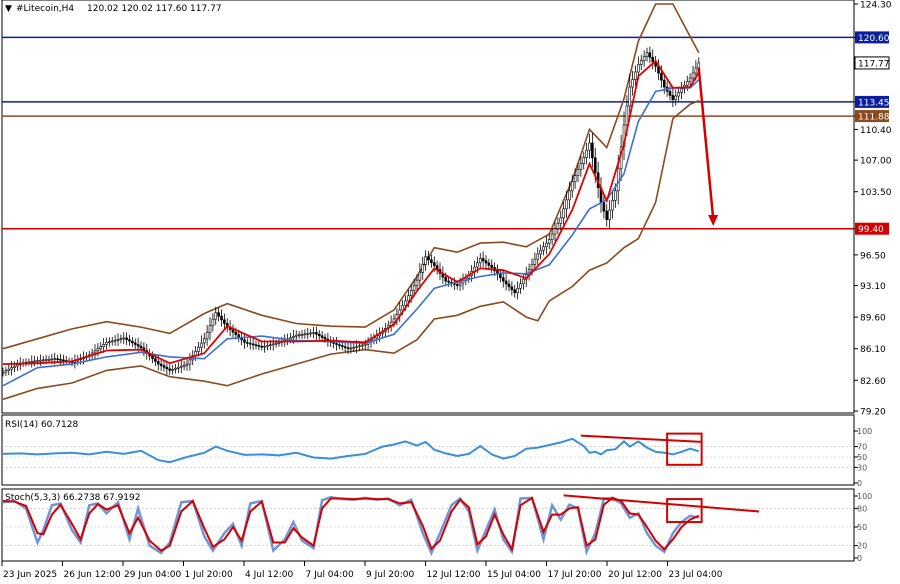 Image resolution: width=900 pixels, height=584 pixels. What do you see at coordinates (45, 9) in the screenshot?
I see `chart-symbol: #Litecoin,H4` at bounding box center [45, 9].